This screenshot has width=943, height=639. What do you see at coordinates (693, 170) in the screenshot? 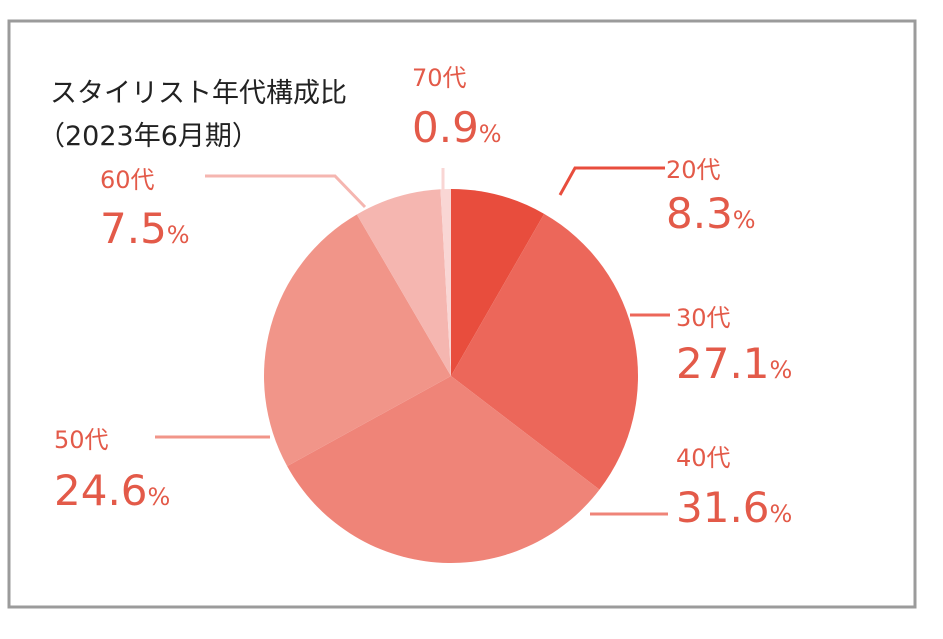
I see `slice-category-label: 20代` at bounding box center [693, 170].